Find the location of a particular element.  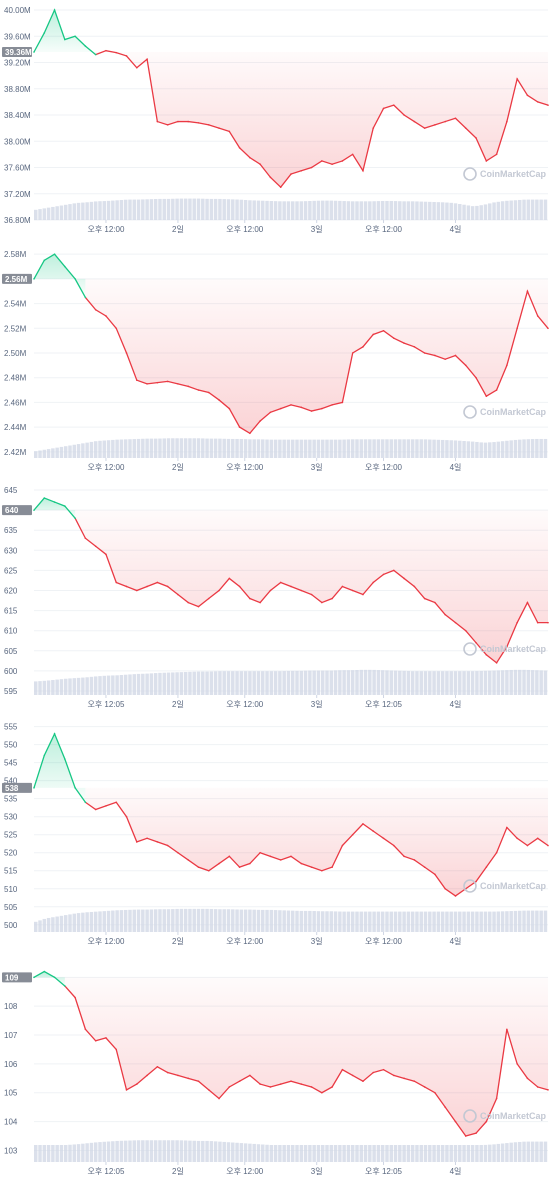

price-line-down is located at coordinates (317, 849).